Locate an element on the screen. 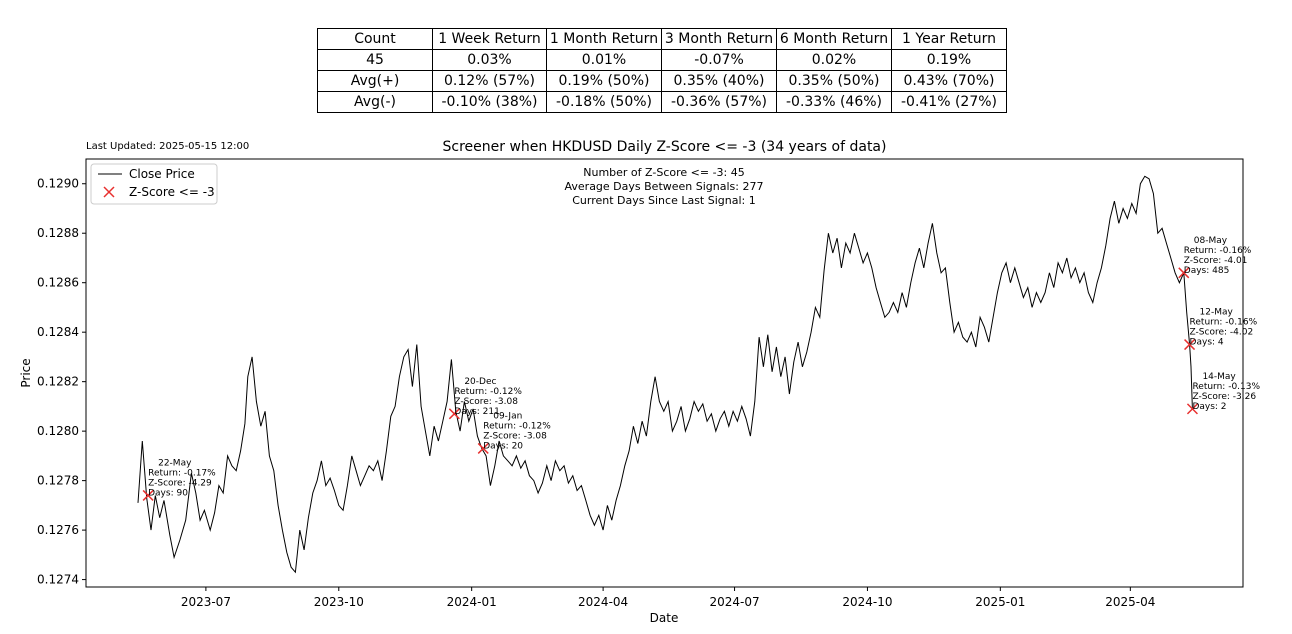 Image resolution: width=1292 pixels, height=634 pixels. table-header-cell: 6 Month Return is located at coordinates (834, 39).